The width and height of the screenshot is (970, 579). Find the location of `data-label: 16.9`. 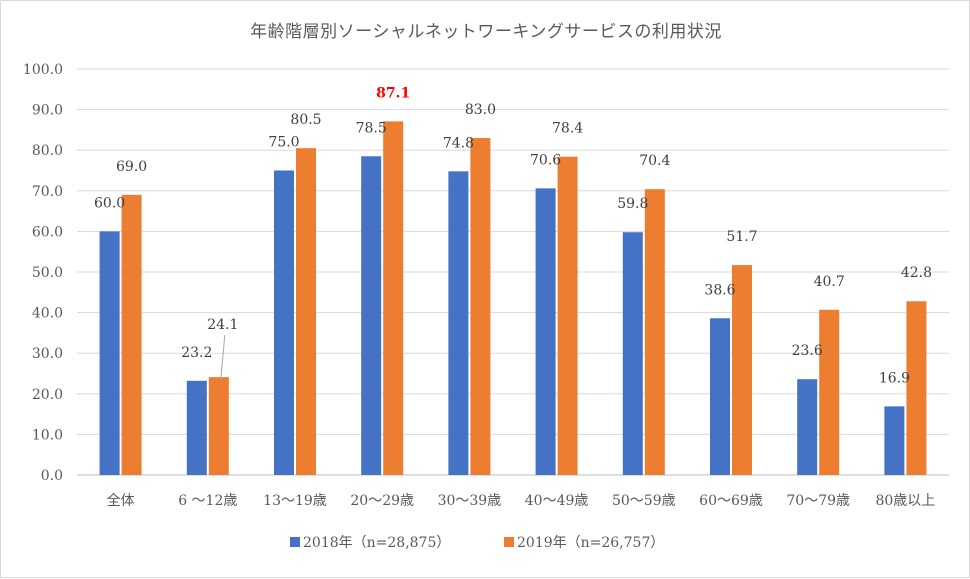

data-label: 16.9 is located at coordinates (894, 378).